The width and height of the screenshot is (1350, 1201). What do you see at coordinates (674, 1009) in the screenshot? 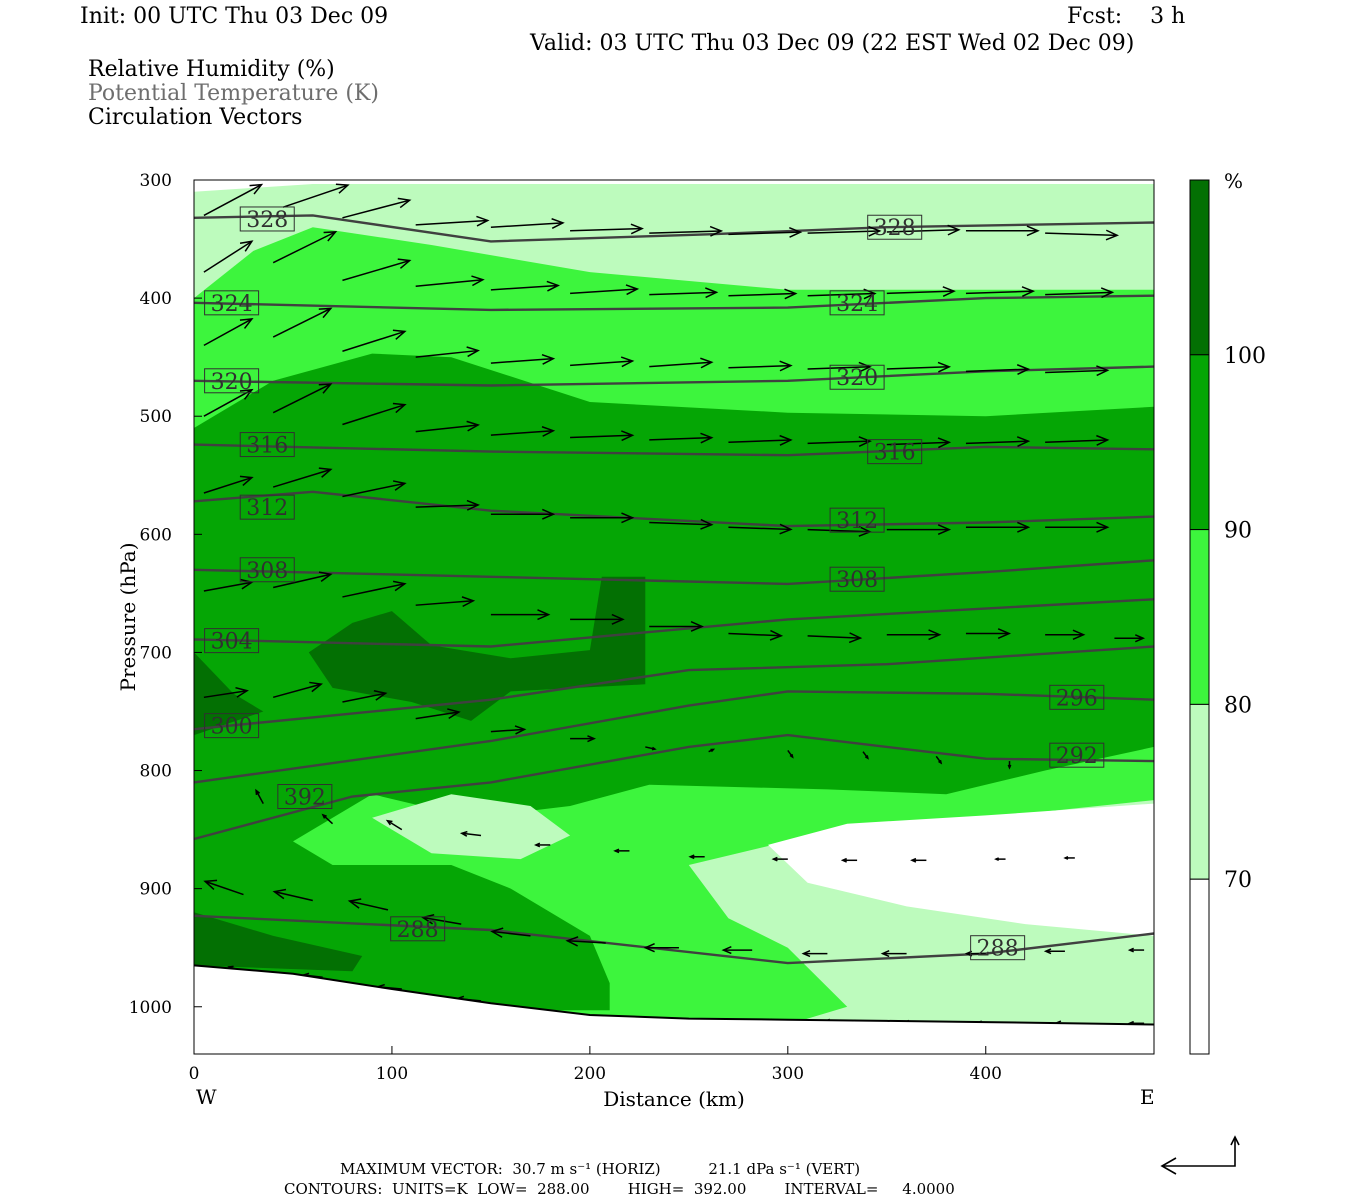
I see `terrain-fill` at bounding box center [674, 1009].